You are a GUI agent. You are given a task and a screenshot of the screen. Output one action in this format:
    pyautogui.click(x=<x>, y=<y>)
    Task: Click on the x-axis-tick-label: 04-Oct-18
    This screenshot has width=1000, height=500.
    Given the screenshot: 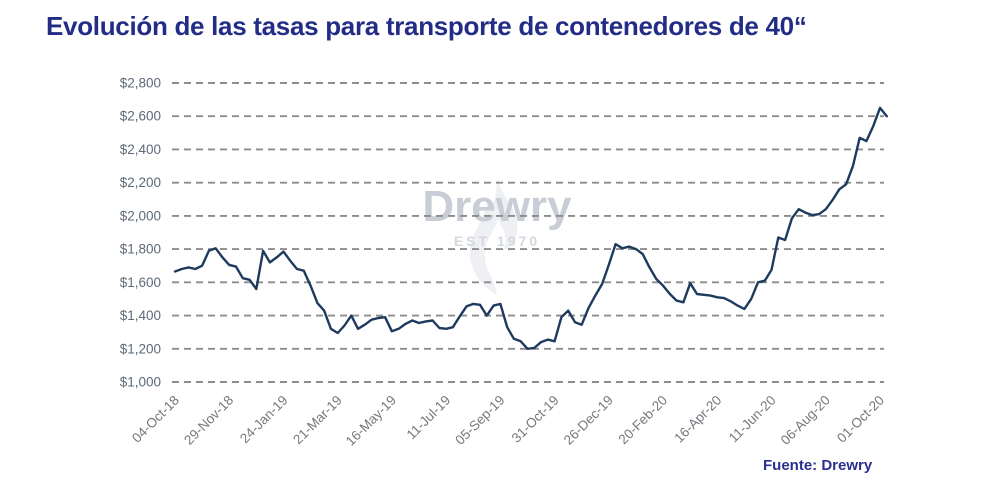 What is the action you would take?
    pyautogui.click(x=155, y=419)
    